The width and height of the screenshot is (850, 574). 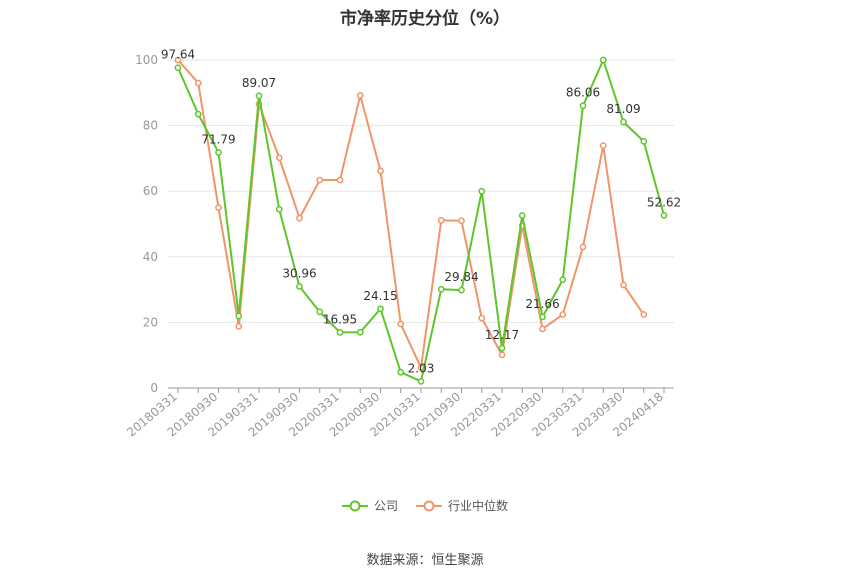 What do you see at coordinates (218, 140) in the screenshot?
I see `data-label: 71.79` at bounding box center [218, 140].